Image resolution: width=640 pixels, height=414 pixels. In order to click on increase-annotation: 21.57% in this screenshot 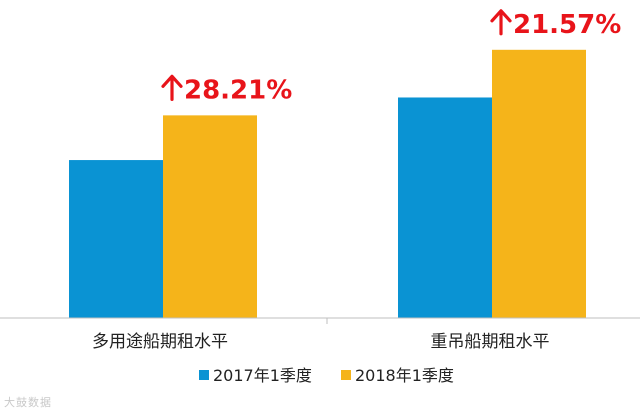, I will do `click(555, 24)`.